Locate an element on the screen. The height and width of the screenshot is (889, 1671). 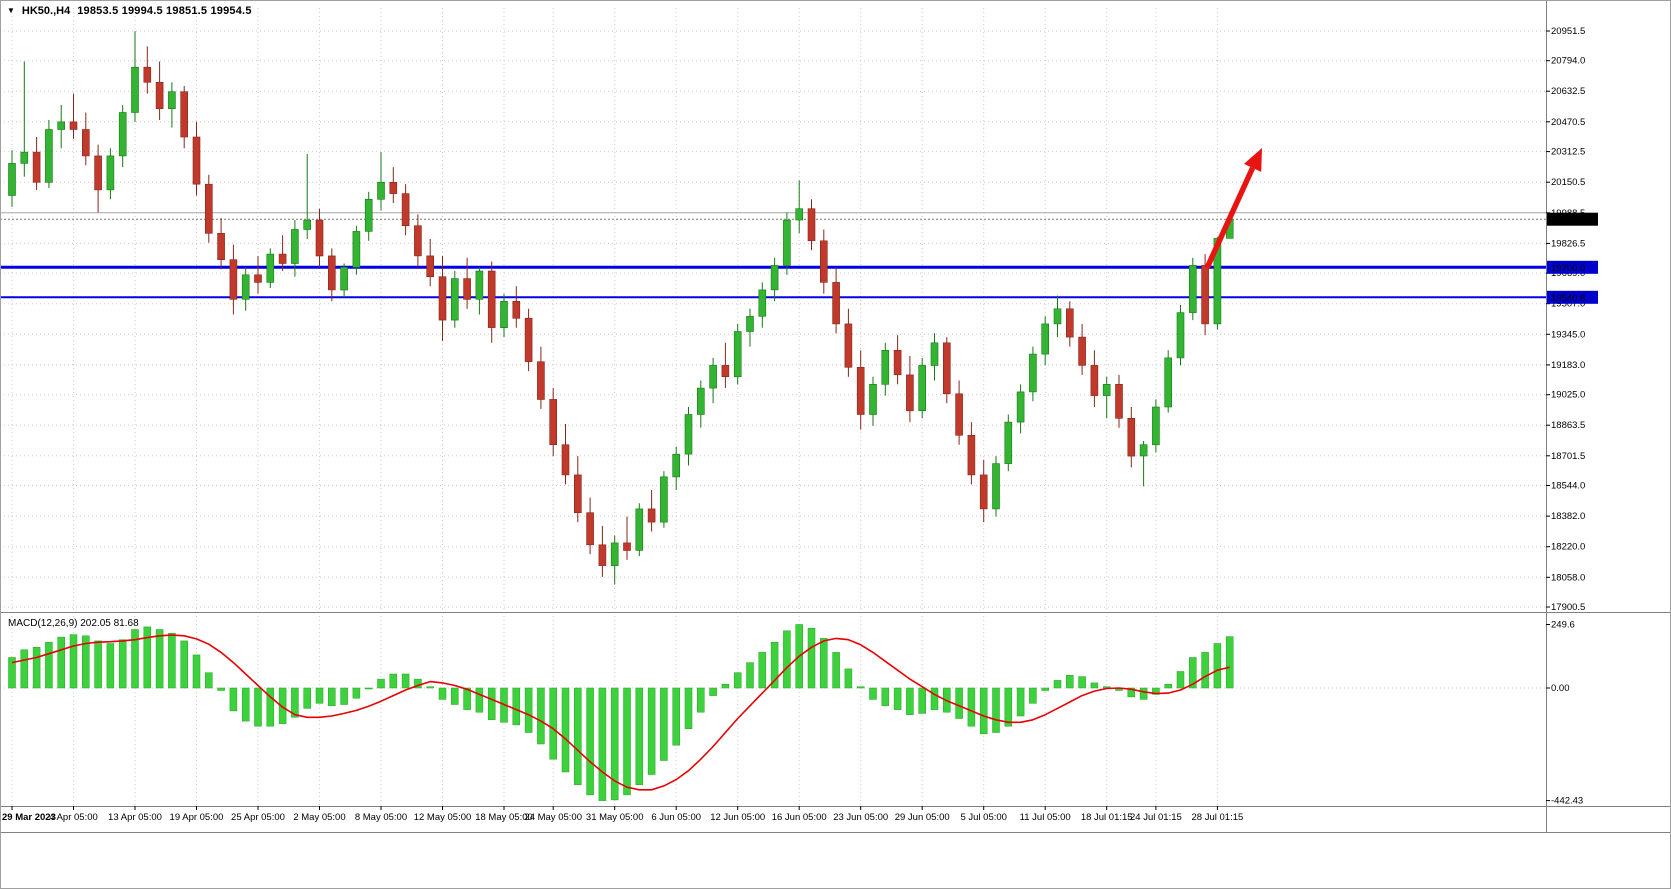
price-axis-label: 18544.0 is located at coordinates (1568, 486).